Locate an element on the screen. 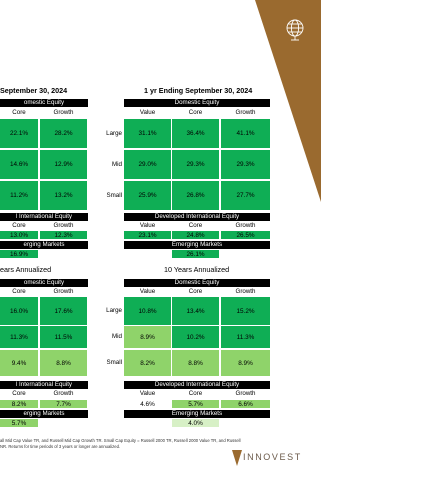  globe-icon is located at coordinates (295, 30).